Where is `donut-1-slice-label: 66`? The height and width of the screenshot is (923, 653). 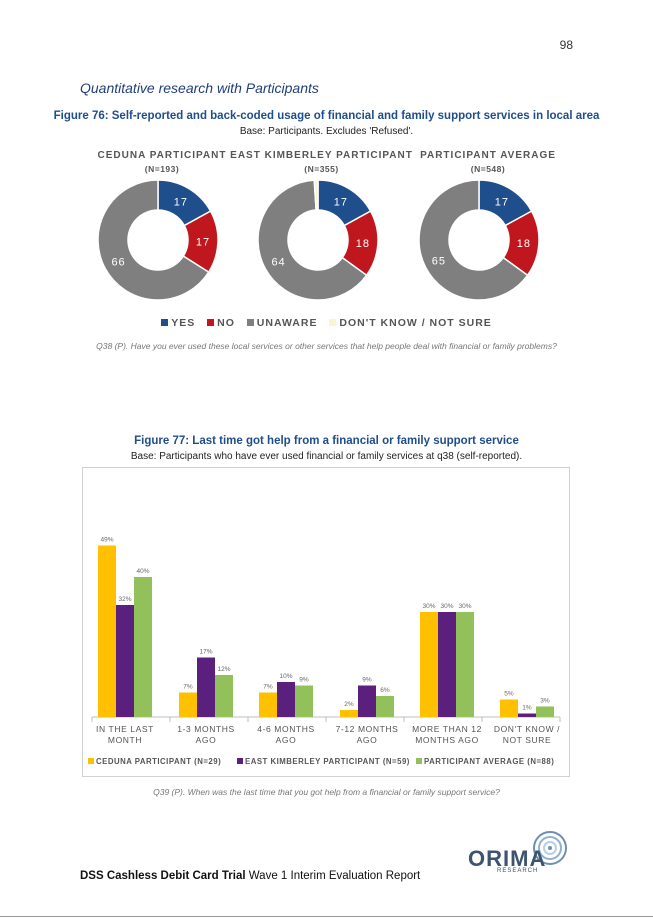 donut-1-slice-label: 66 is located at coordinates (118, 263).